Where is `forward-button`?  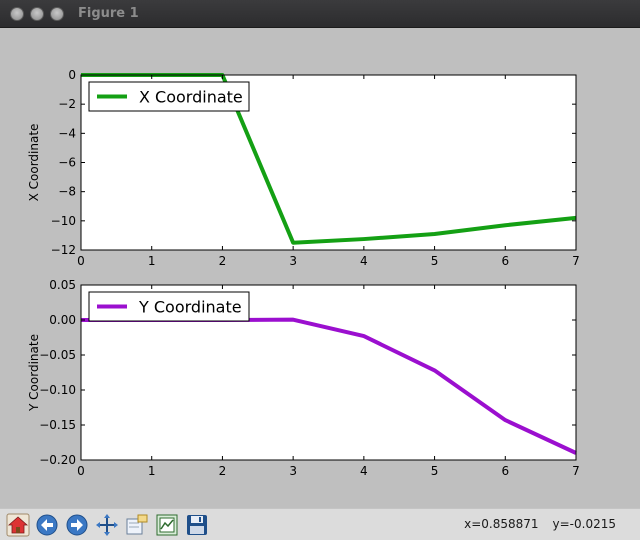 forward-button is located at coordinates (77, 525).